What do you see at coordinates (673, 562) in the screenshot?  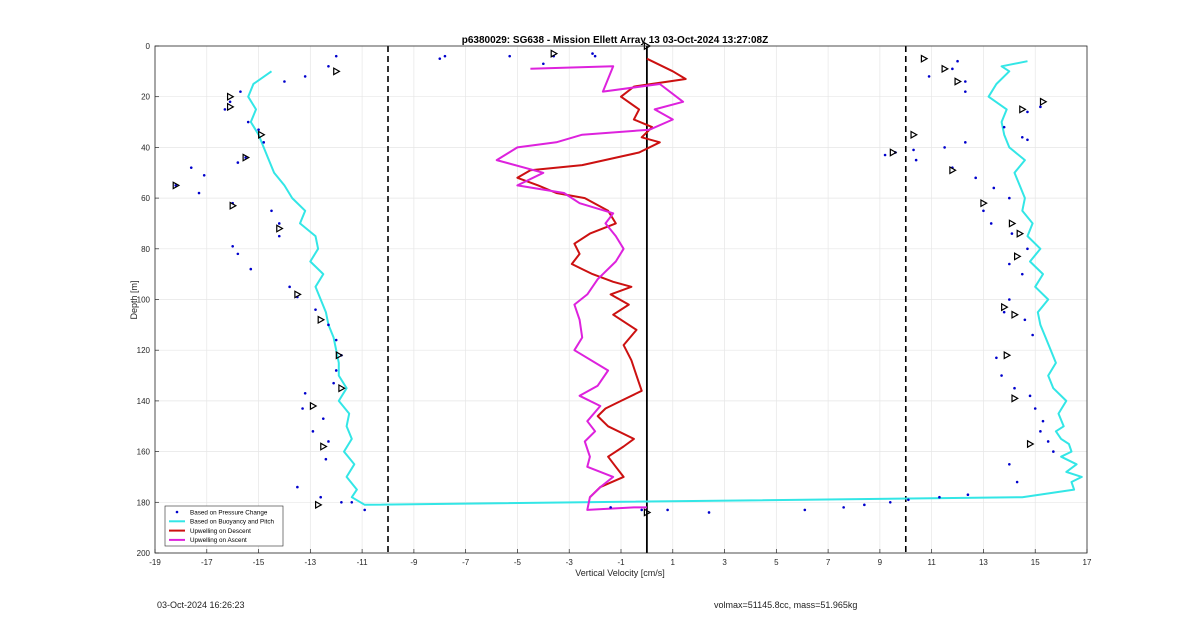 I see `x-tick-label: 1` at bounding box center [673, 562].